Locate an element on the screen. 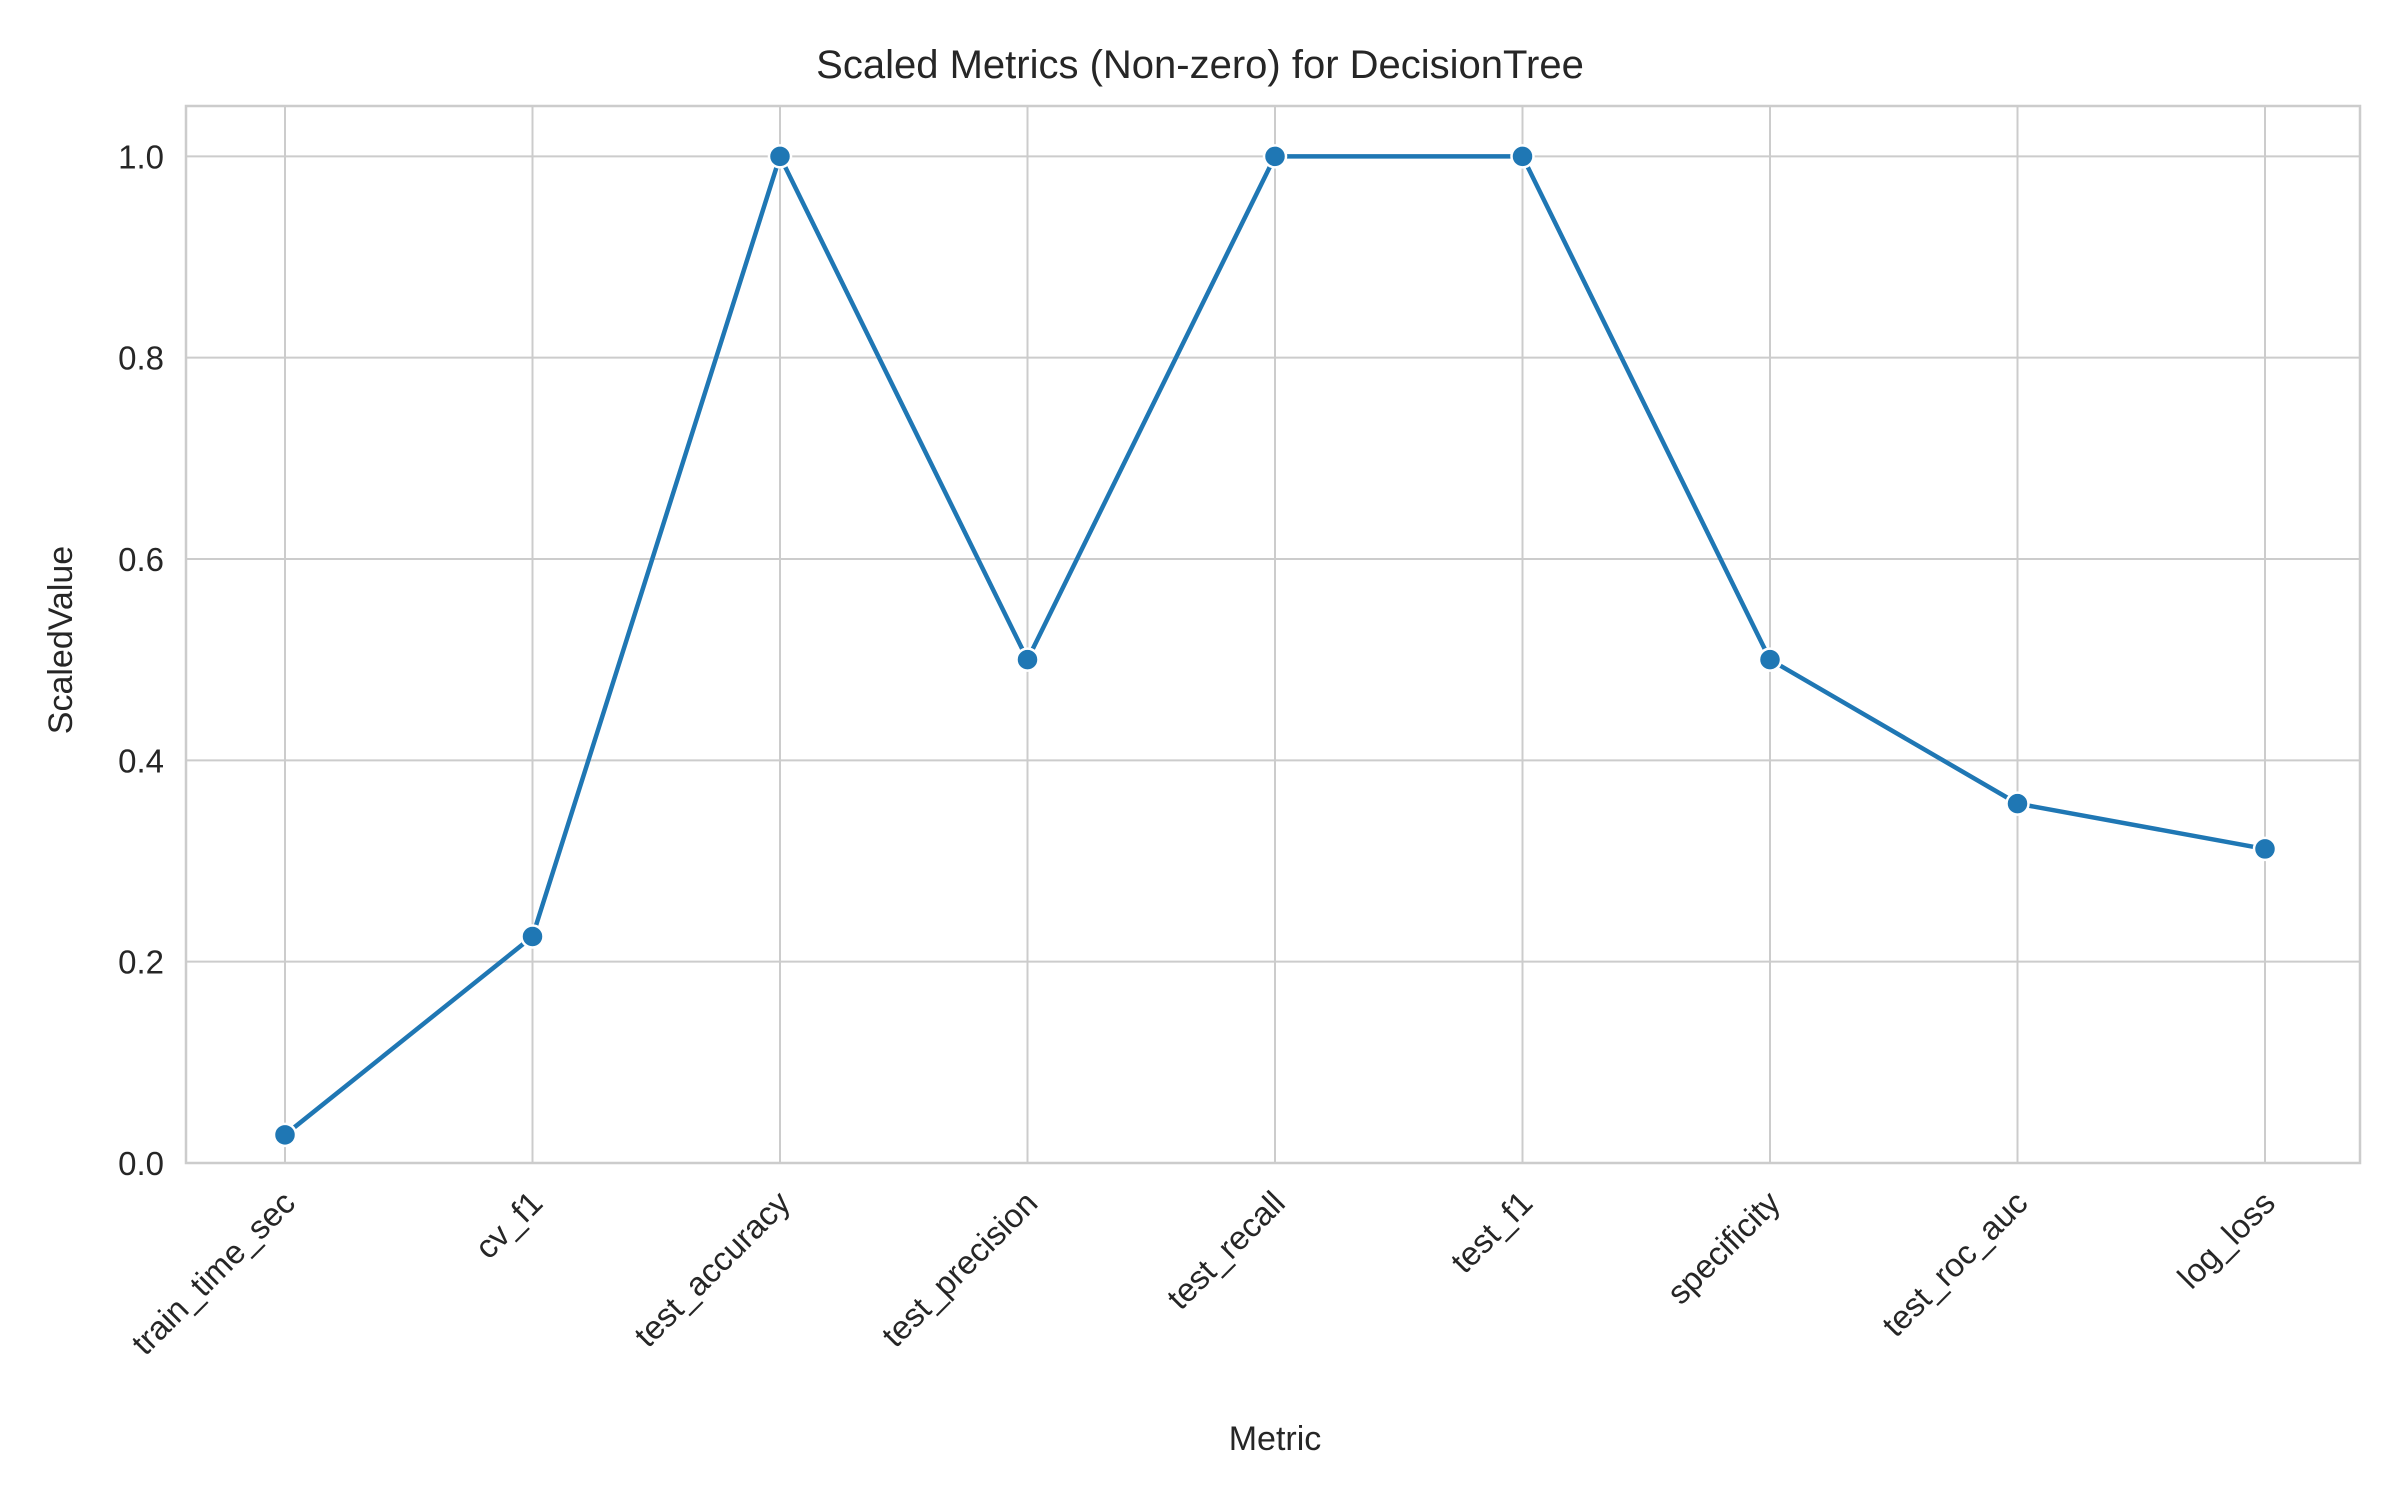 This screenshot has width=2400, height=1500. data-point-test_accuracy is located at coordinates (780, 156).